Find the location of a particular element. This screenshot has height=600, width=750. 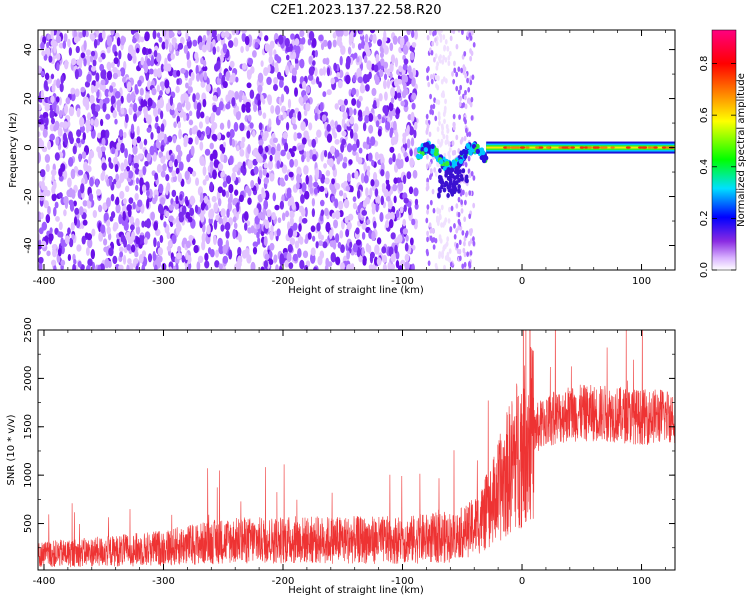

colorbar-tick-label: 0.6 is located at coordinates (704, 115).